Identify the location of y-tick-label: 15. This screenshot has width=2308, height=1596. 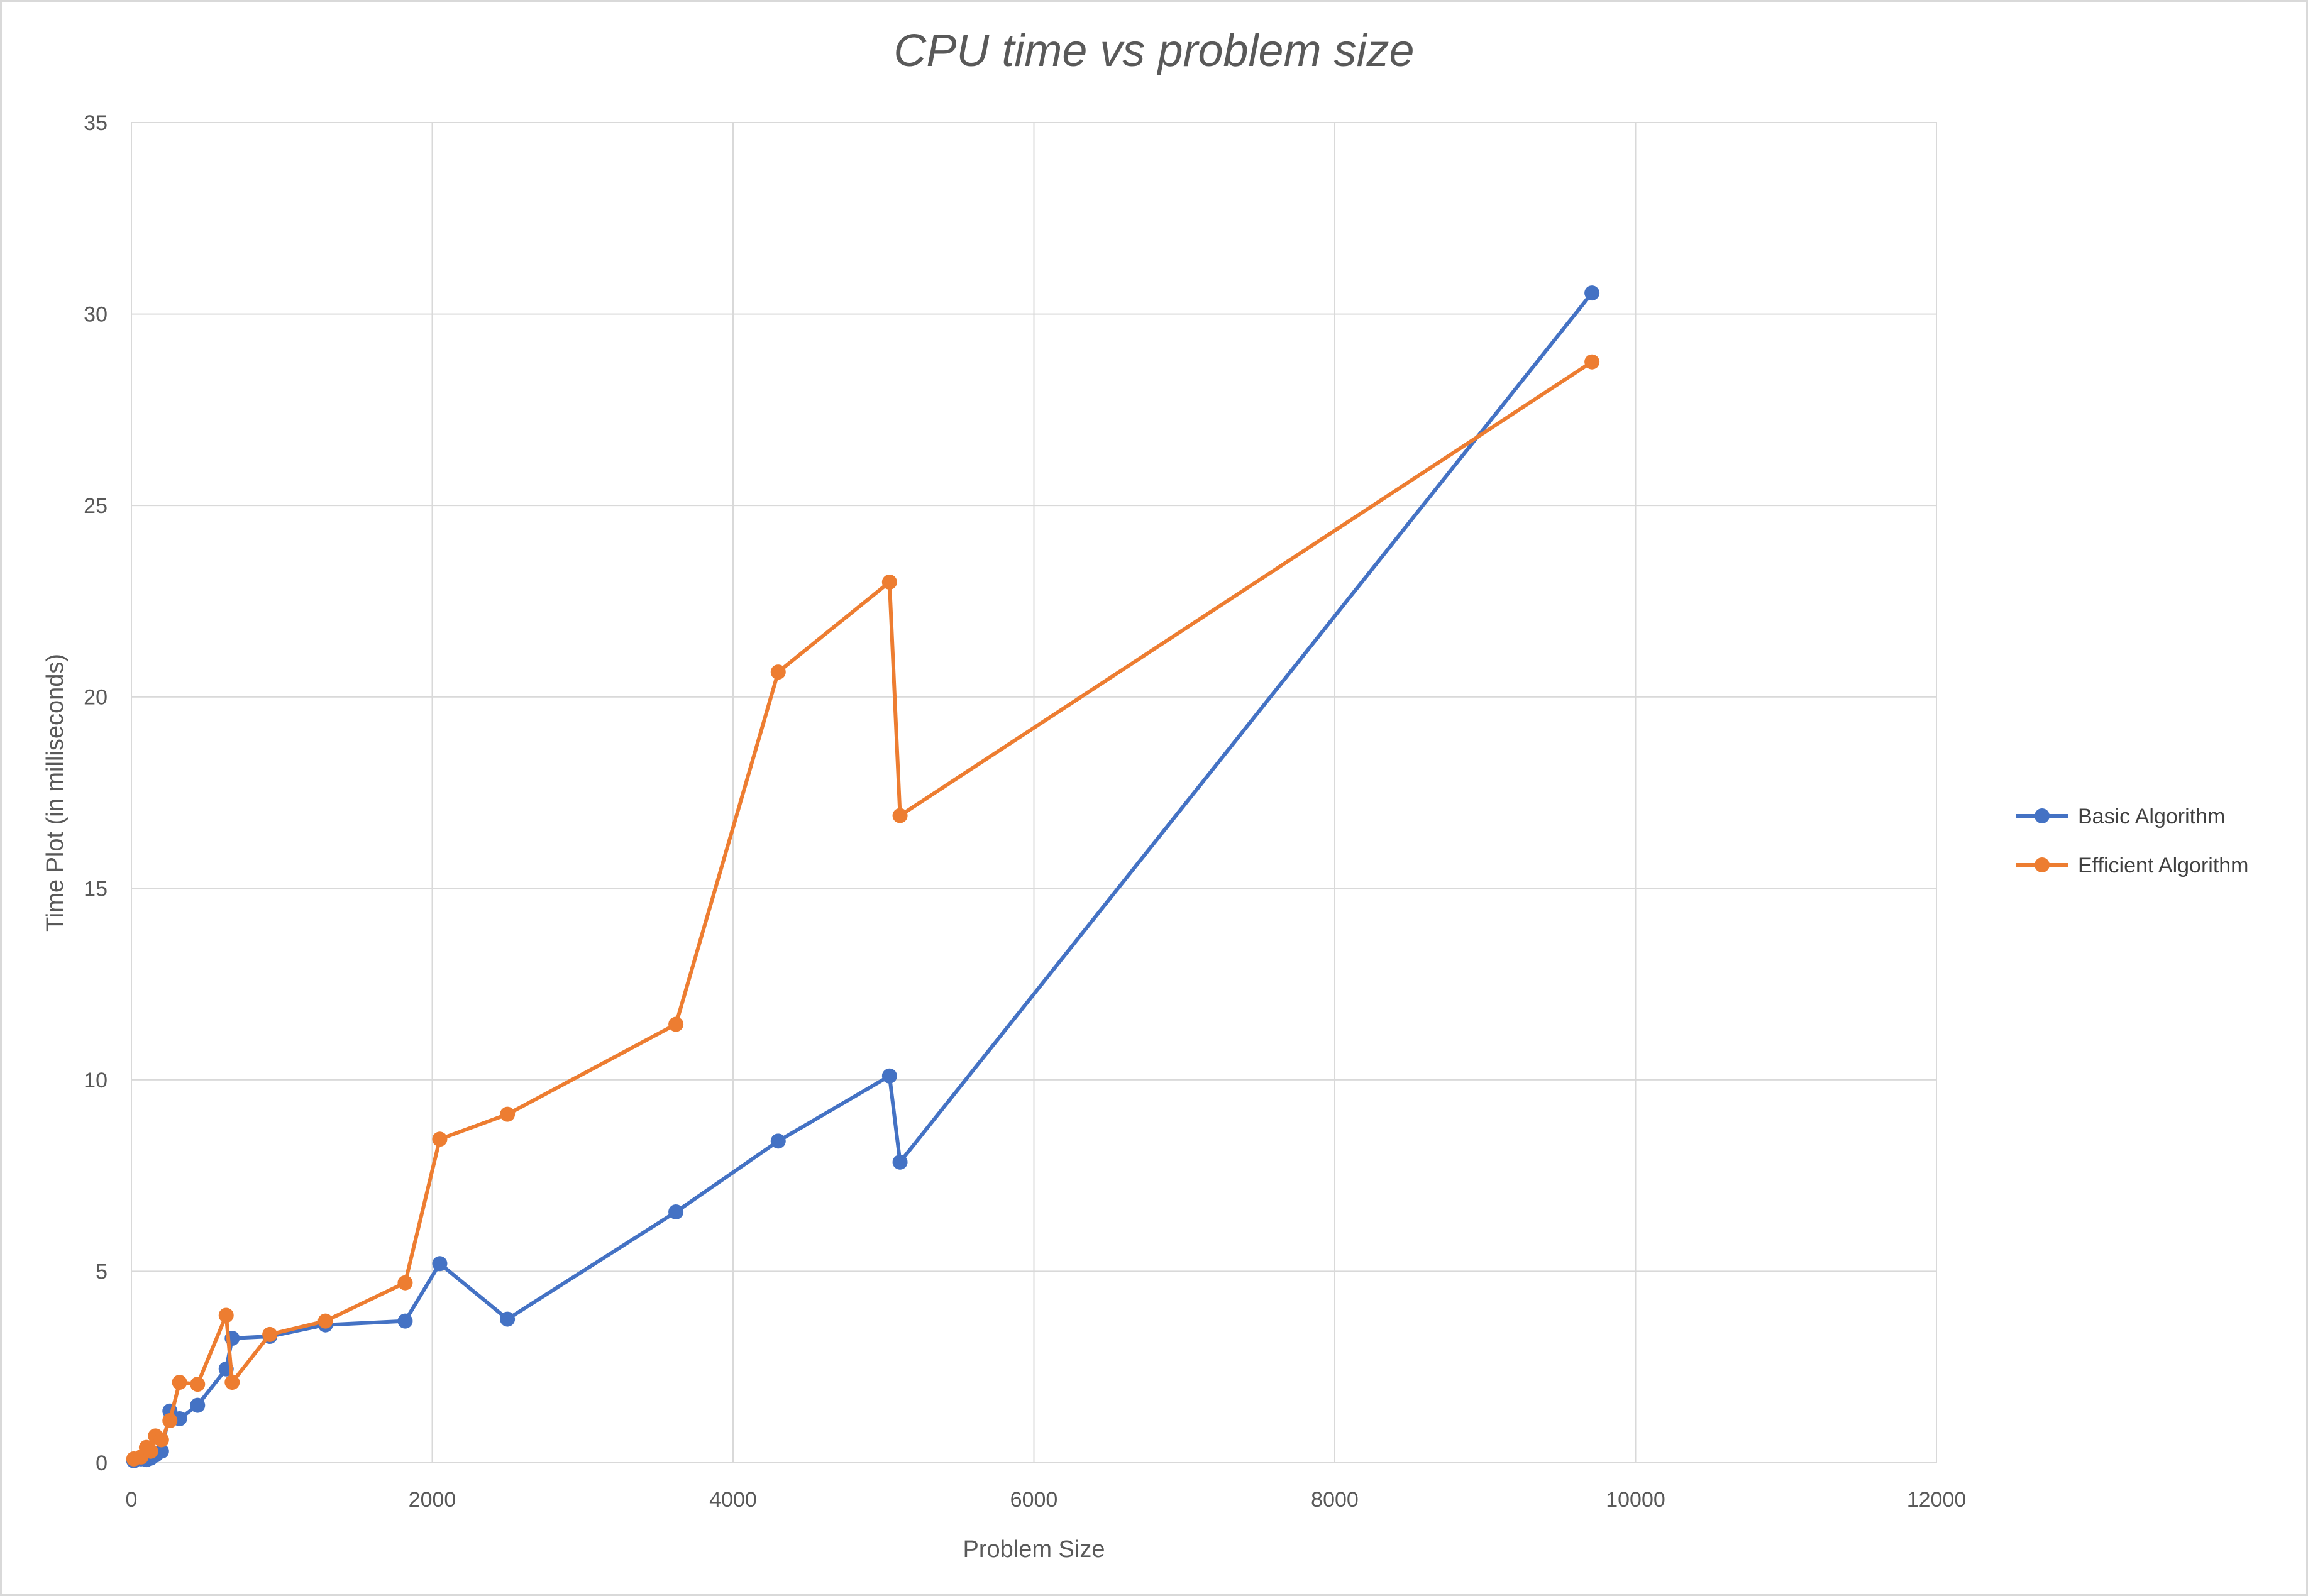
(96, 889).